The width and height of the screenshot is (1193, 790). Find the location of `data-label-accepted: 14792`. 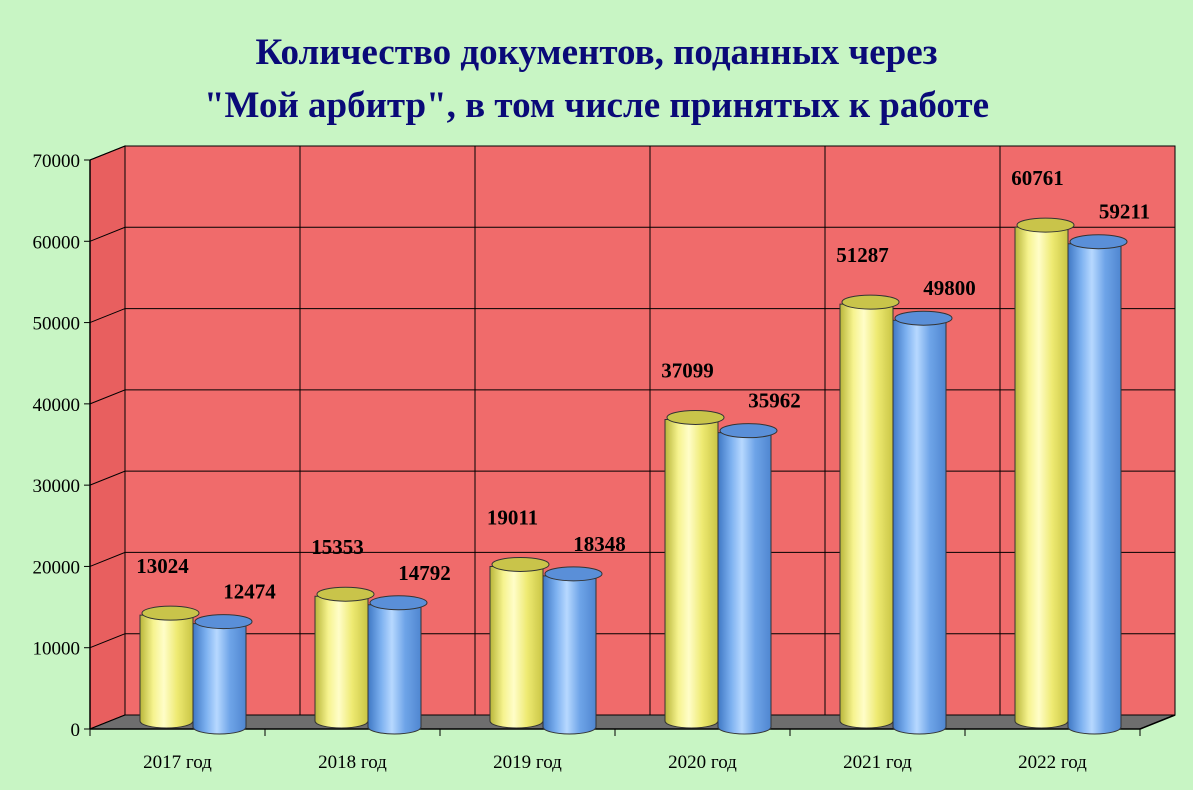

data-label-accepted: 14792 is located at coordinates (424, 573).